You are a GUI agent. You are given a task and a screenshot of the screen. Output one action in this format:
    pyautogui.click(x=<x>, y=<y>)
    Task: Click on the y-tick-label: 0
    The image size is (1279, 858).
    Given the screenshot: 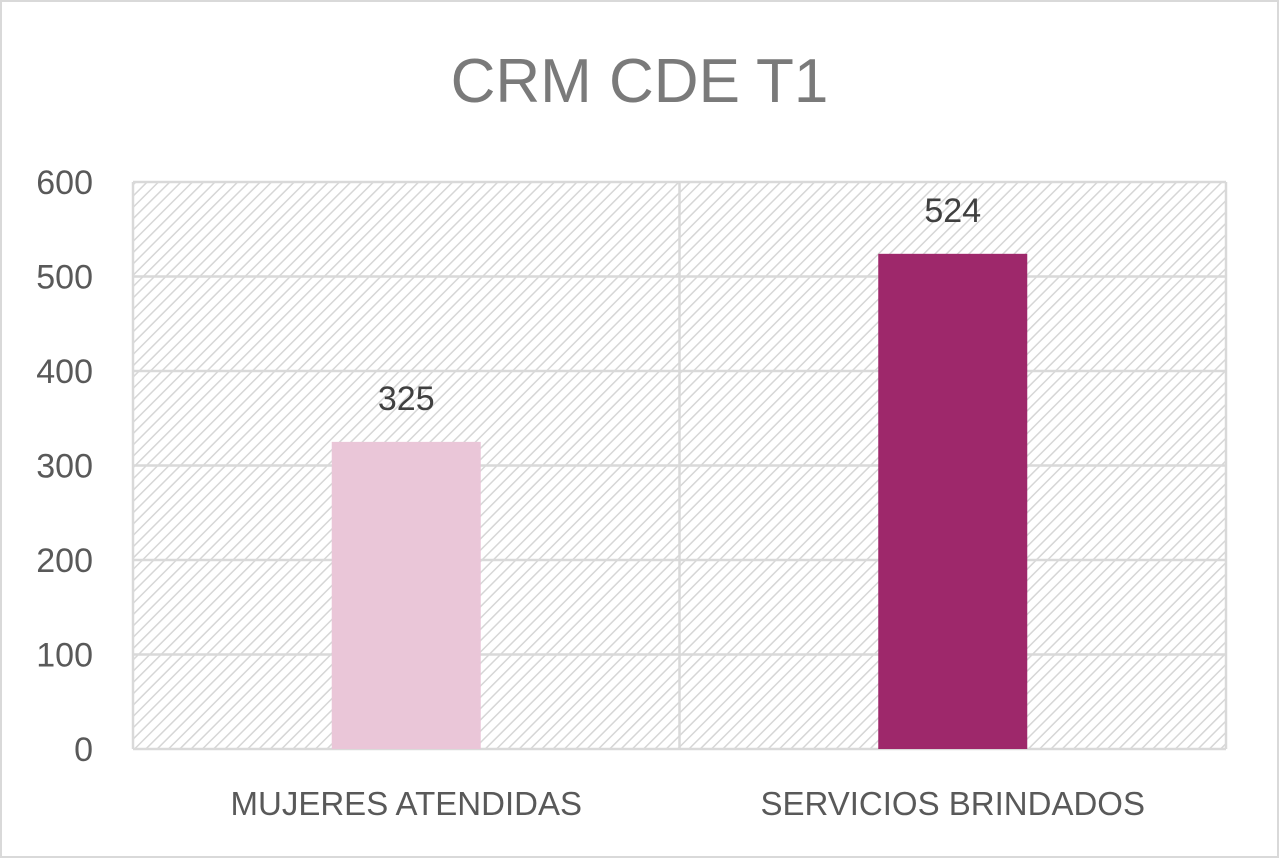 What is the action you would take?
    pyautogui.click(x=83, y=750)
    